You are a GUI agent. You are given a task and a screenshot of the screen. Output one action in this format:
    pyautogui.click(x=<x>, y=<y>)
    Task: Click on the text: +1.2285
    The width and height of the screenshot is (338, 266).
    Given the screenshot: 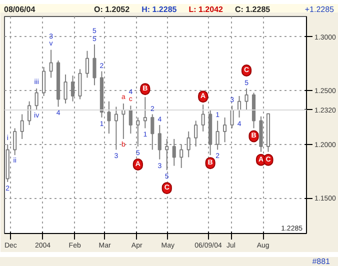 What is the action you would take?
    pyautogui.click(x=319, y=9)
    